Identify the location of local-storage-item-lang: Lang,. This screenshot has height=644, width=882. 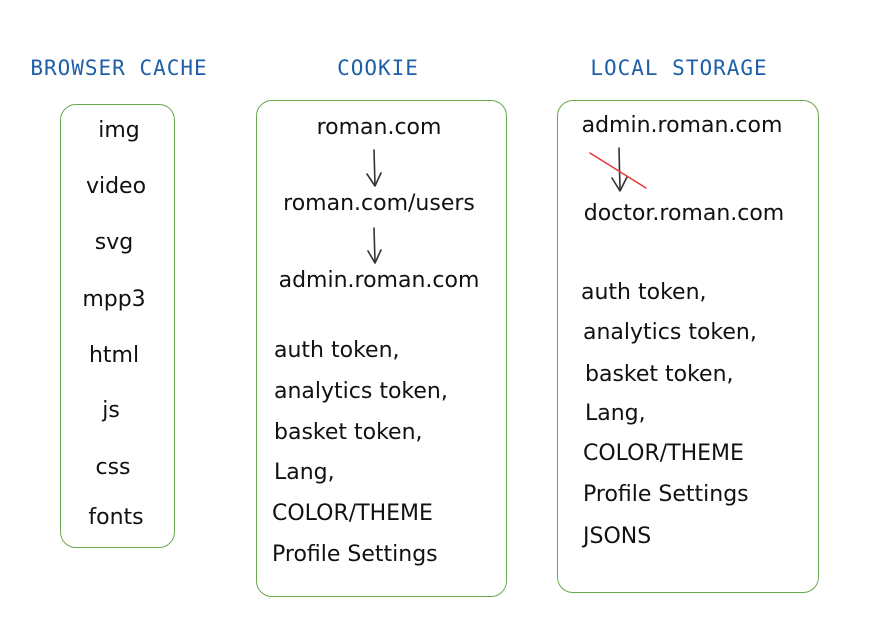
(615, 413).